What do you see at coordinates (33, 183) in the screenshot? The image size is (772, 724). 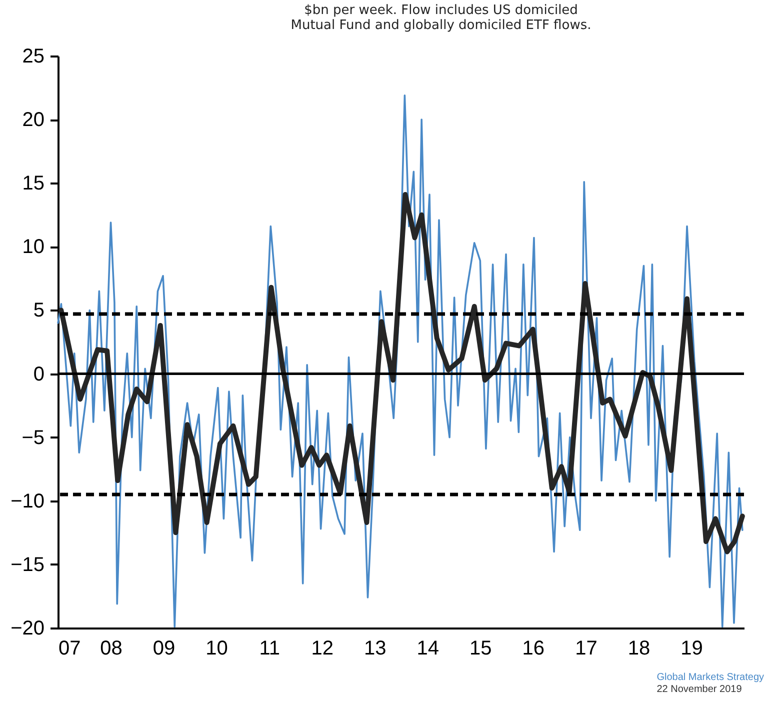 I see `y-tick-label: 15` at bounding box center [33, 183].